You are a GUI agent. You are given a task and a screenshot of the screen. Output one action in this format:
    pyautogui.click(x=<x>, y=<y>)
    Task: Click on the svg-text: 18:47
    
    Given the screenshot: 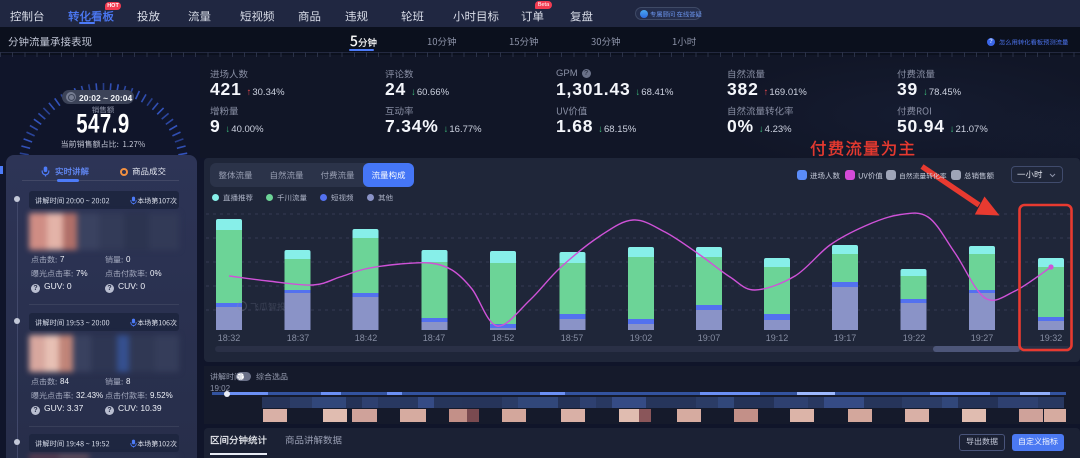 What is the action you would take?
    pyautogui.click(x=434, y=338)
    